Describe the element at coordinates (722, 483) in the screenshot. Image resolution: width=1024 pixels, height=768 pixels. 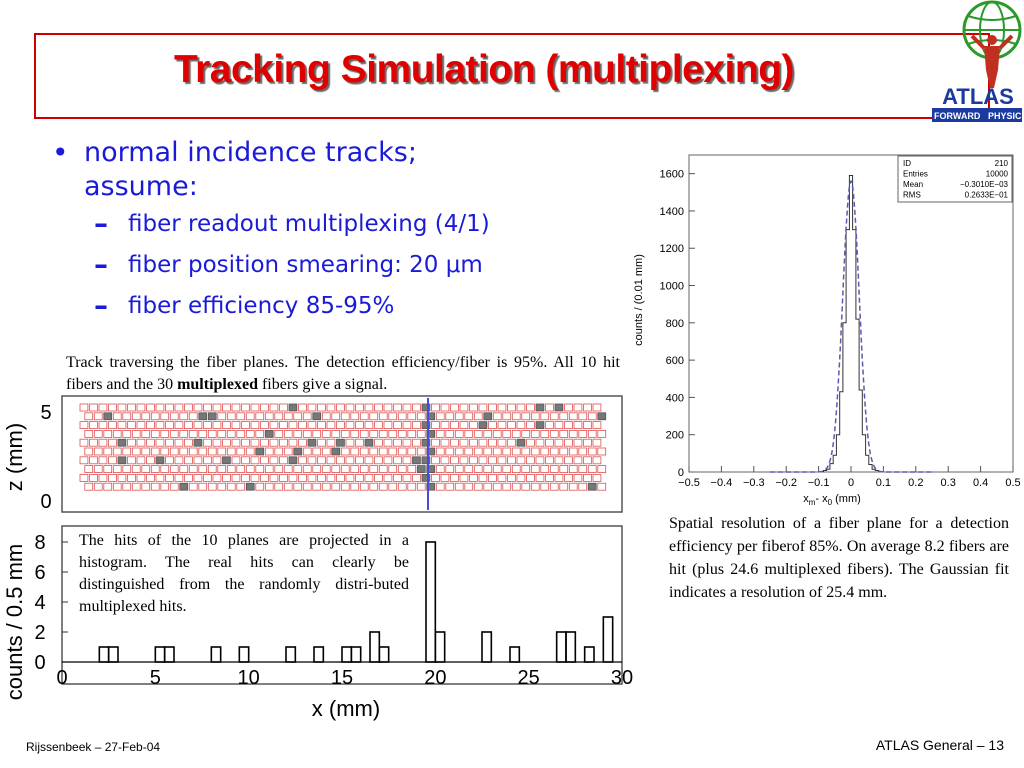
I see `res-xtick: −0.4` at that location.